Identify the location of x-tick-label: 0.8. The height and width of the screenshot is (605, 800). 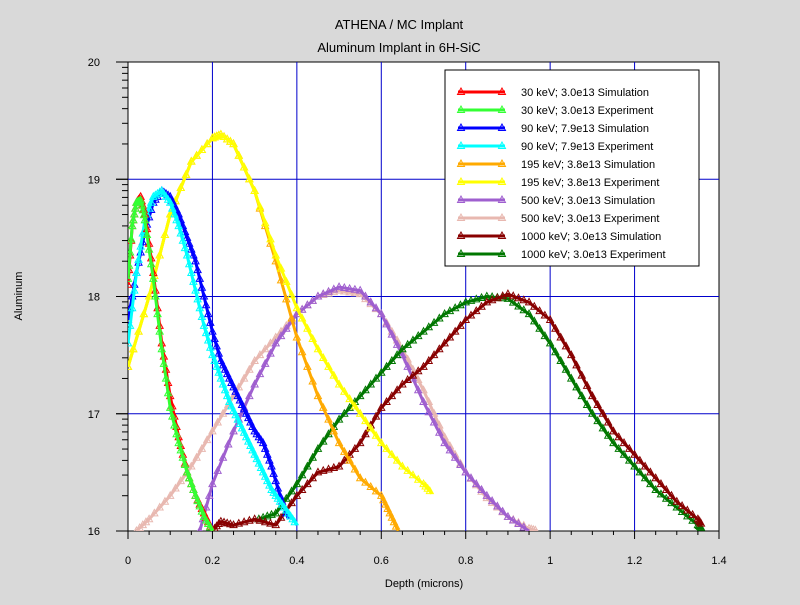
(465, 561).